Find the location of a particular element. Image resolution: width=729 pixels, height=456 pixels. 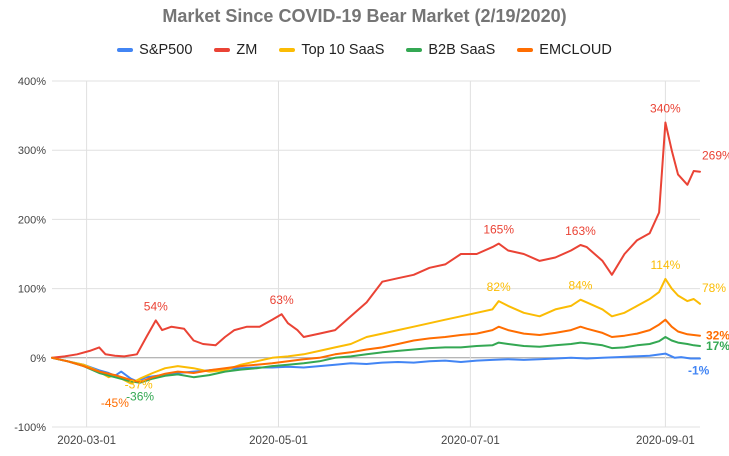

legend-label-zm: ZM is located at coordinates (247, 50).